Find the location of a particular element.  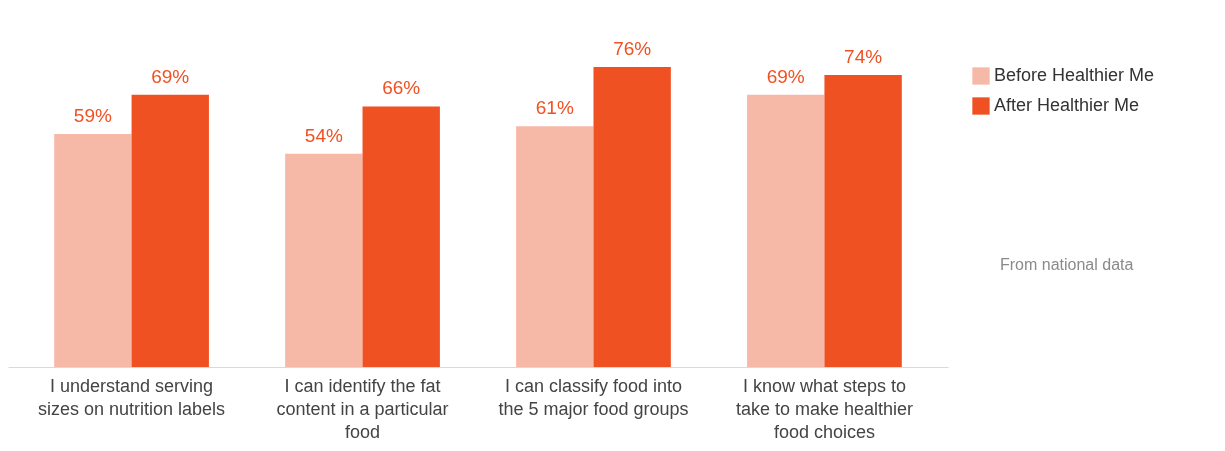

x-tick-label: I understand serving sizes on nutrition labels is located at coordinates (132, 397).